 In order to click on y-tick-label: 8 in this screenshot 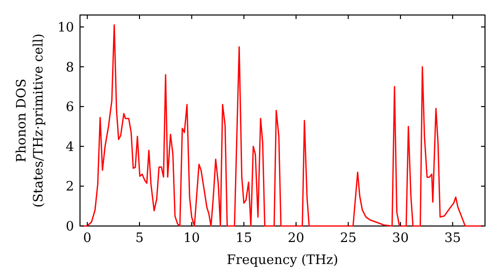, I will do `click(70, 68)`.